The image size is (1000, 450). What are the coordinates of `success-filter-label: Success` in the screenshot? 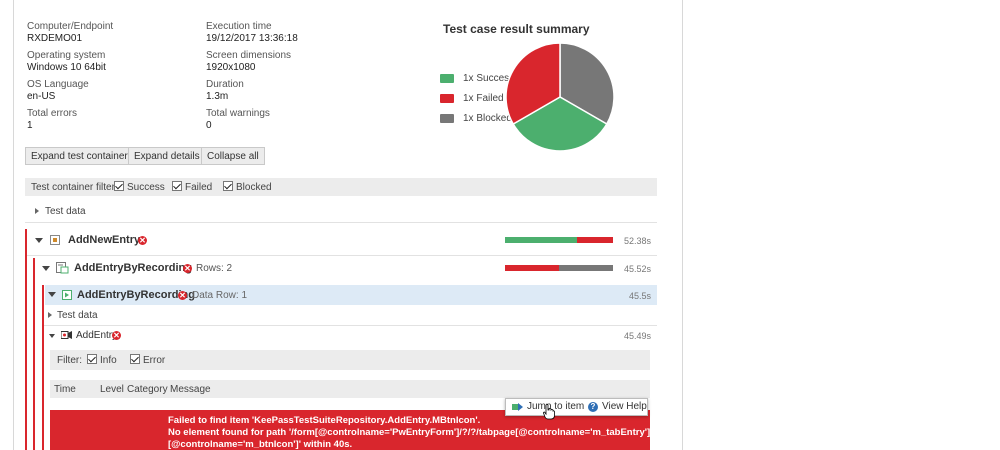 It's located at (146, 187).